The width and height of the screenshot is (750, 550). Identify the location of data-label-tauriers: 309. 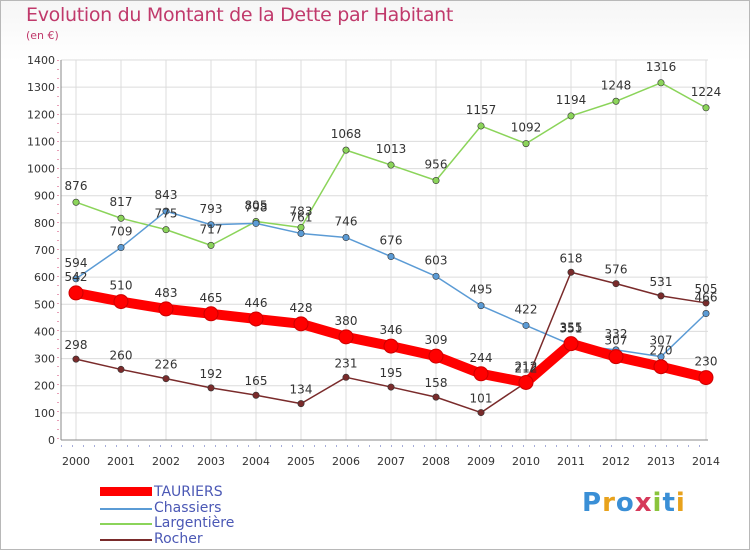
(436, 340).